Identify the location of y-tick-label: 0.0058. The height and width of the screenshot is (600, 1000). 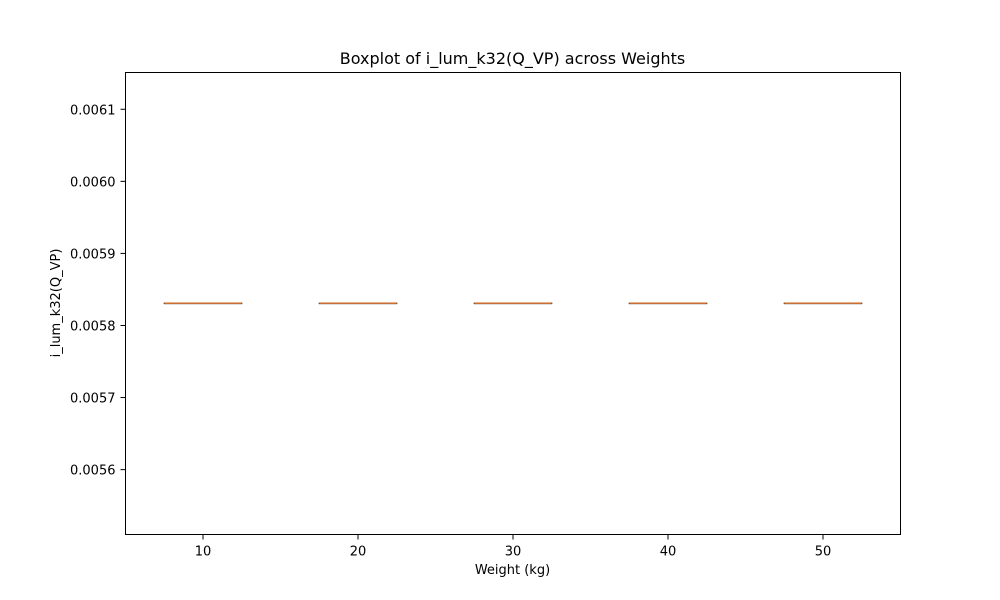
(93, 326).